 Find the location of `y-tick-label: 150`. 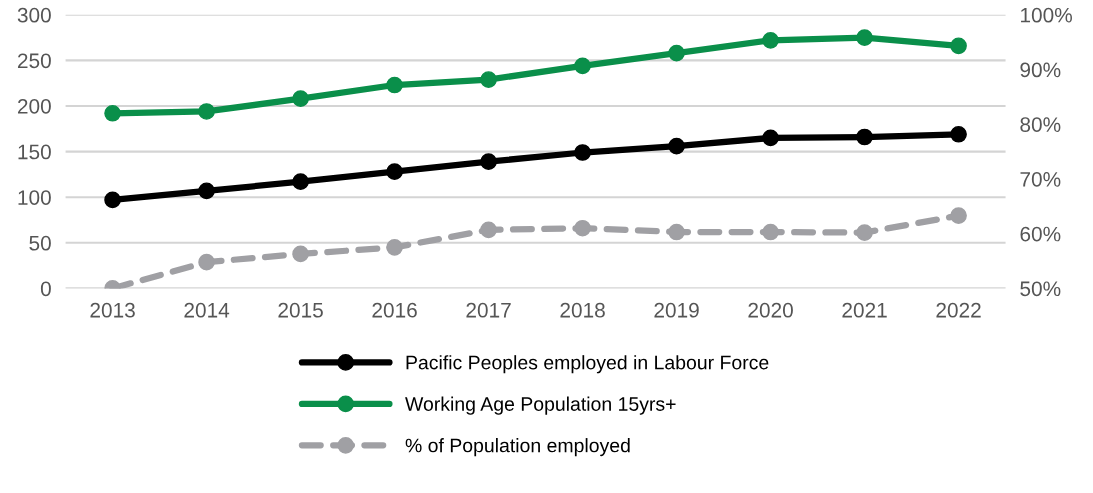

y-tick-label: 150 is located at coordinates (34, 152).